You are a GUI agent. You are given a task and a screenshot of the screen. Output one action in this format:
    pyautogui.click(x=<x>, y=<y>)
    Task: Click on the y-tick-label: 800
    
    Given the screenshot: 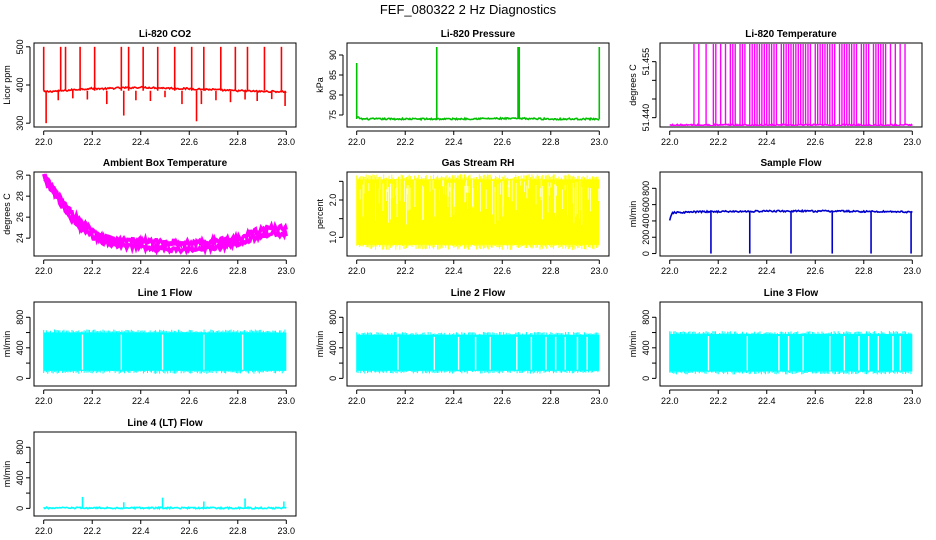 What is the action you would take?
    pyautogui.click(x=333, y=317)
    